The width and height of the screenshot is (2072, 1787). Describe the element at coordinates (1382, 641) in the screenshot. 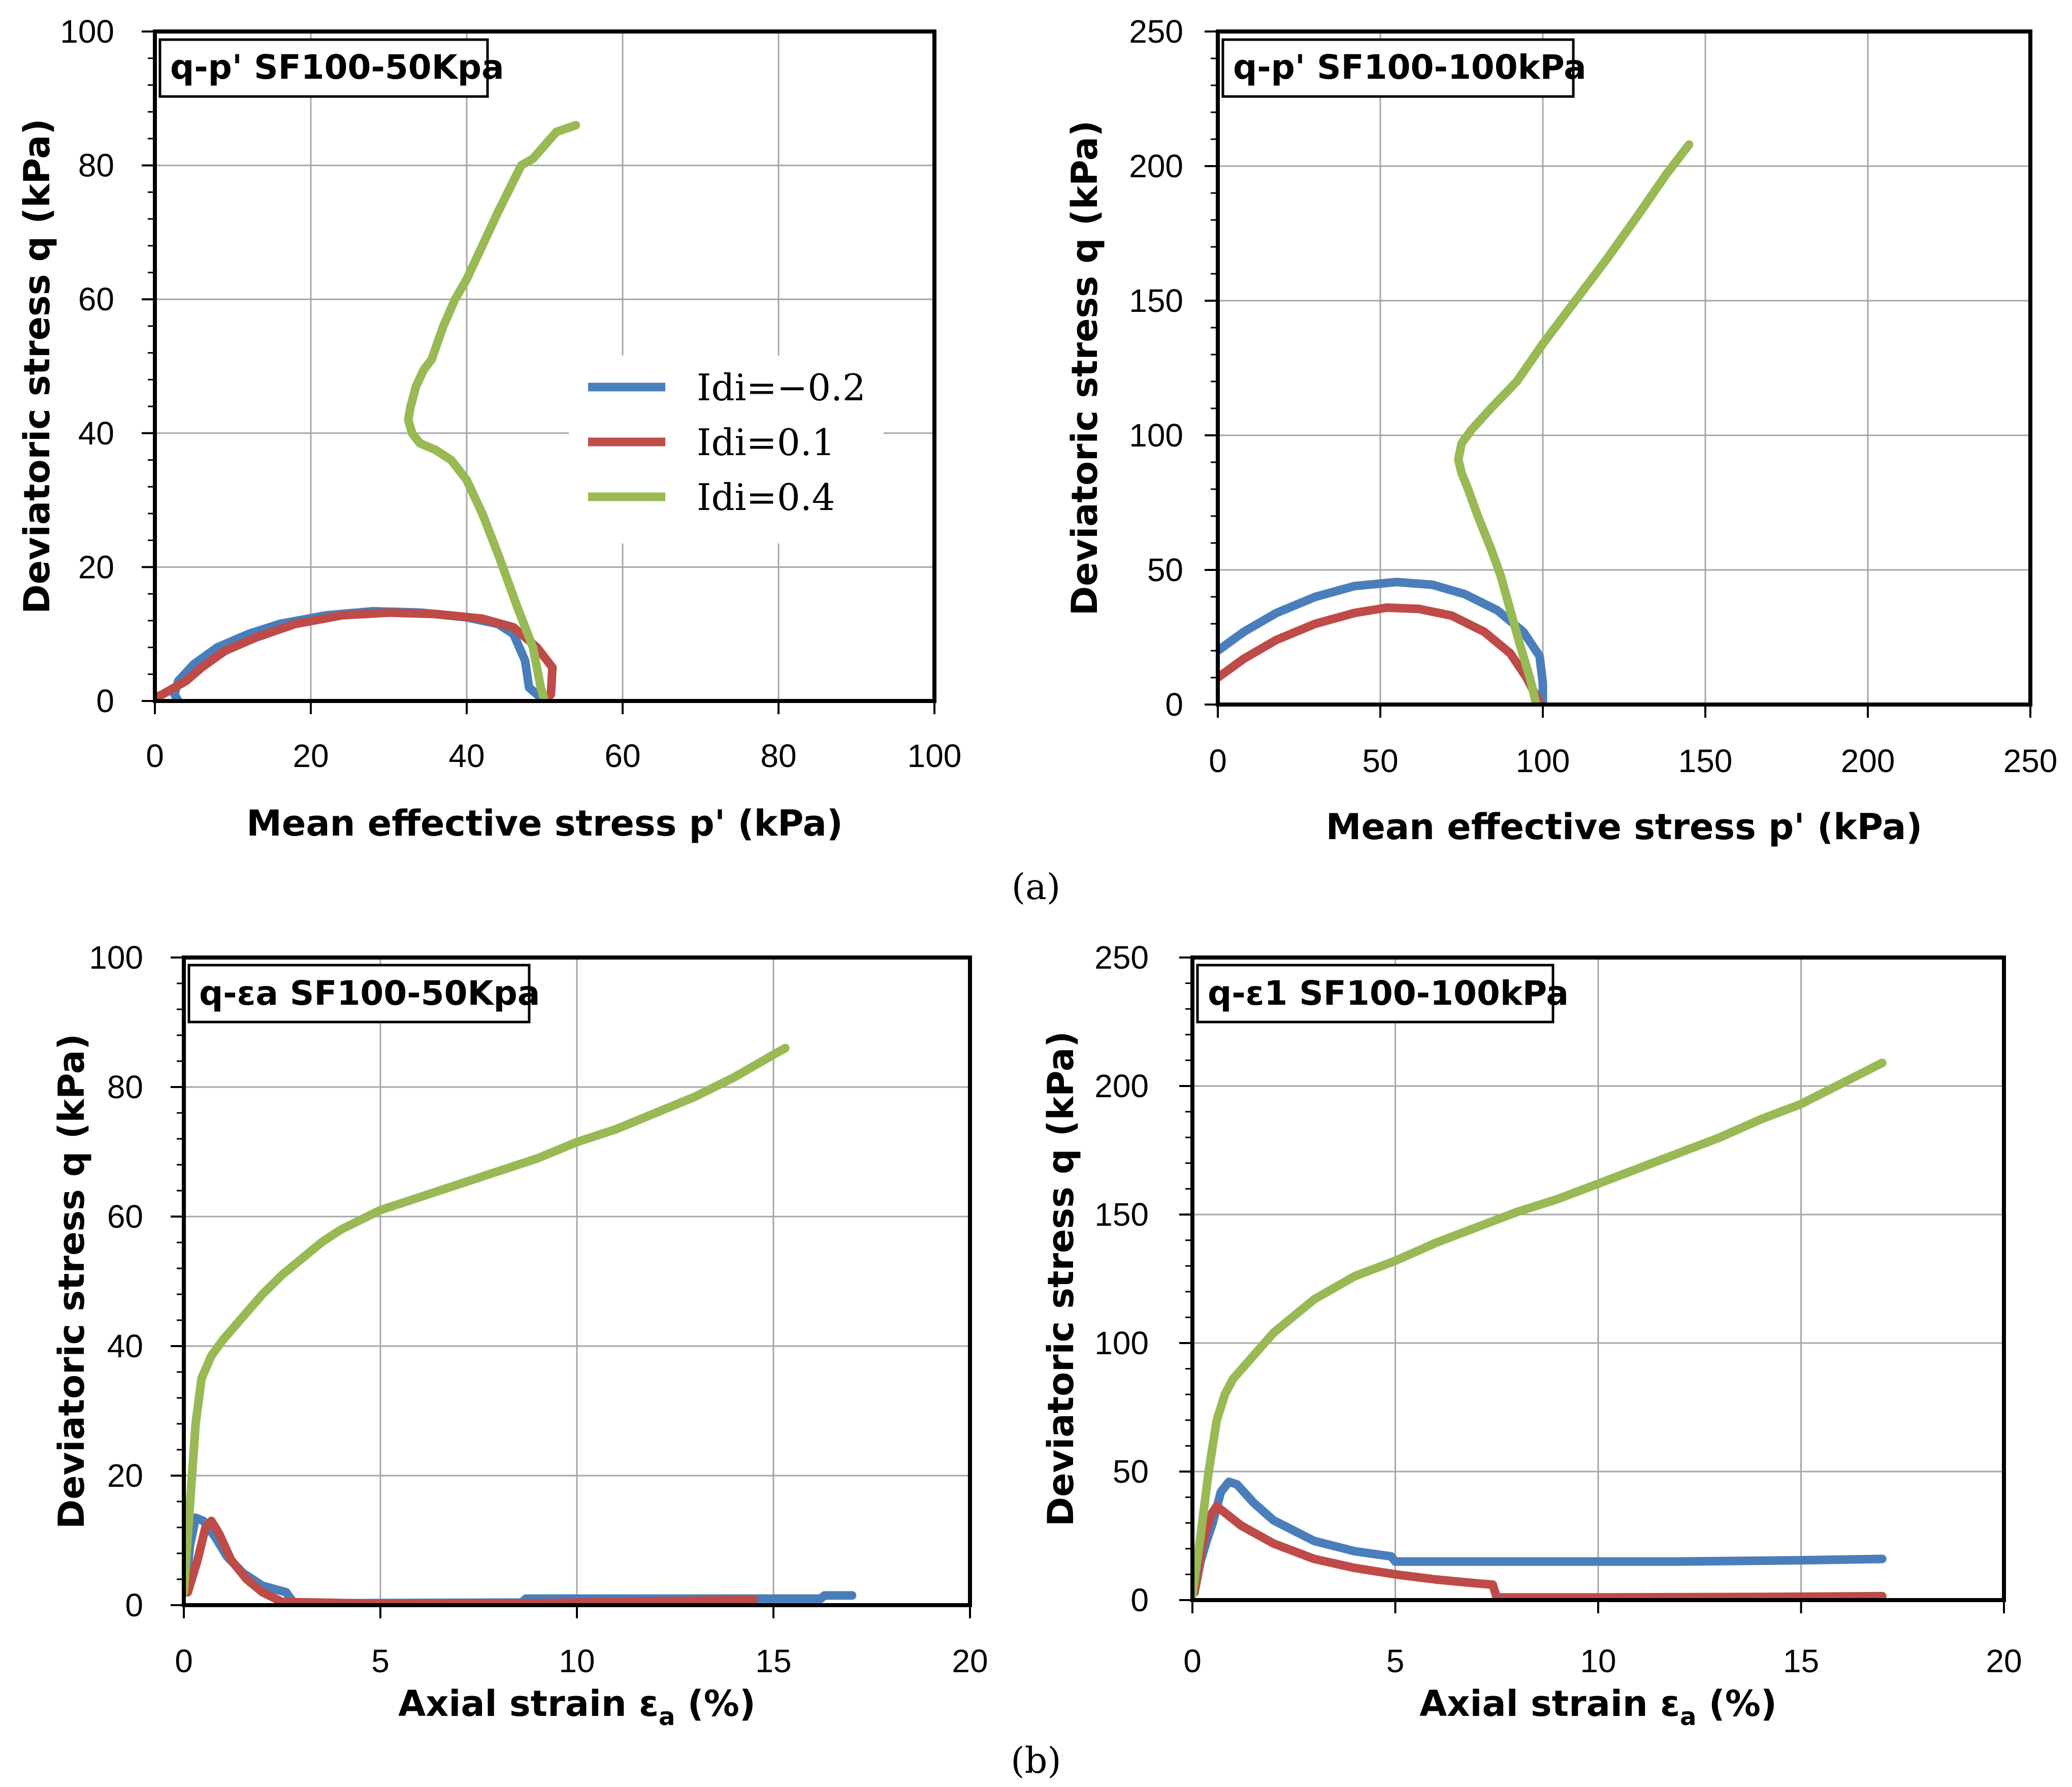

I see `series-line-idi-m02` at that location.